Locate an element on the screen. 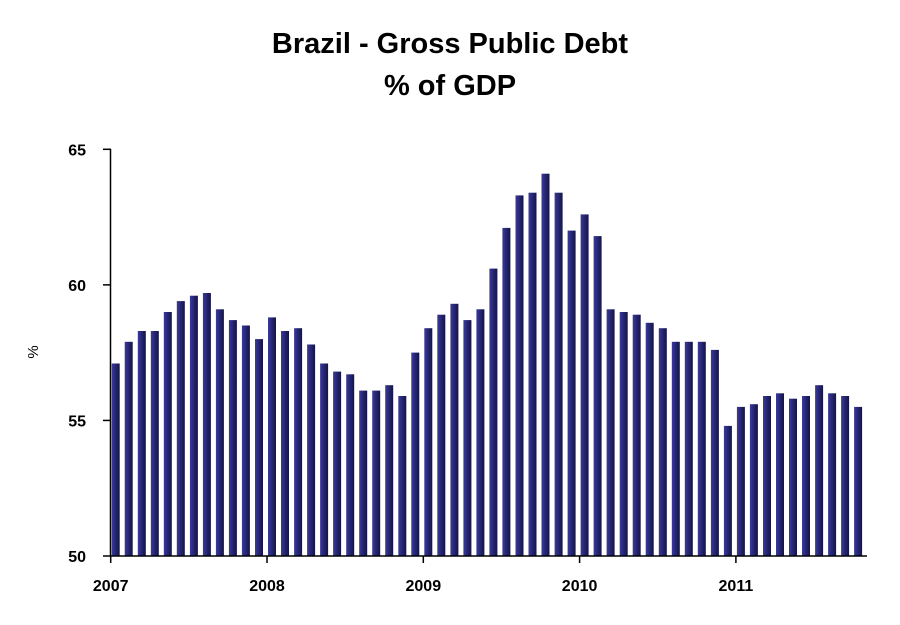  y-tick-label: 60 is located at coordinates (77, 286).